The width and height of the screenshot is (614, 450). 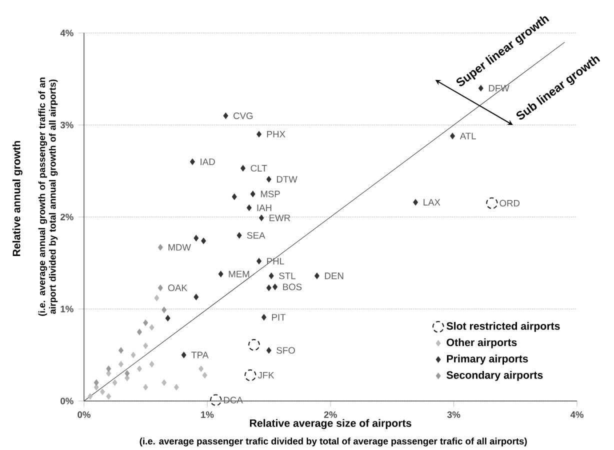 I want to click on annotation: JFK, so click(x=266, y=375).